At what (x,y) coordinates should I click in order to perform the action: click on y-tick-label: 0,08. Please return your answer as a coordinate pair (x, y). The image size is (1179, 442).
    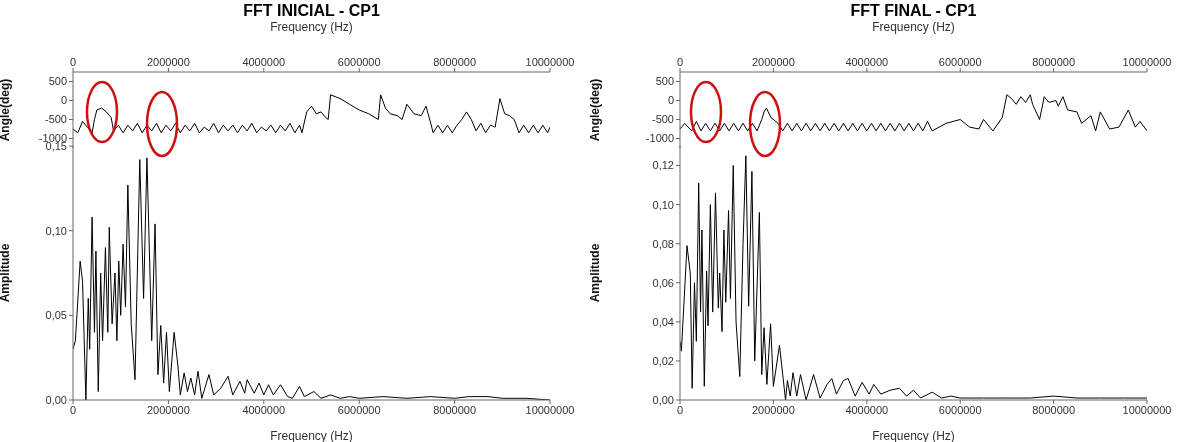
    Looking at the image, I should click on (663, 243).